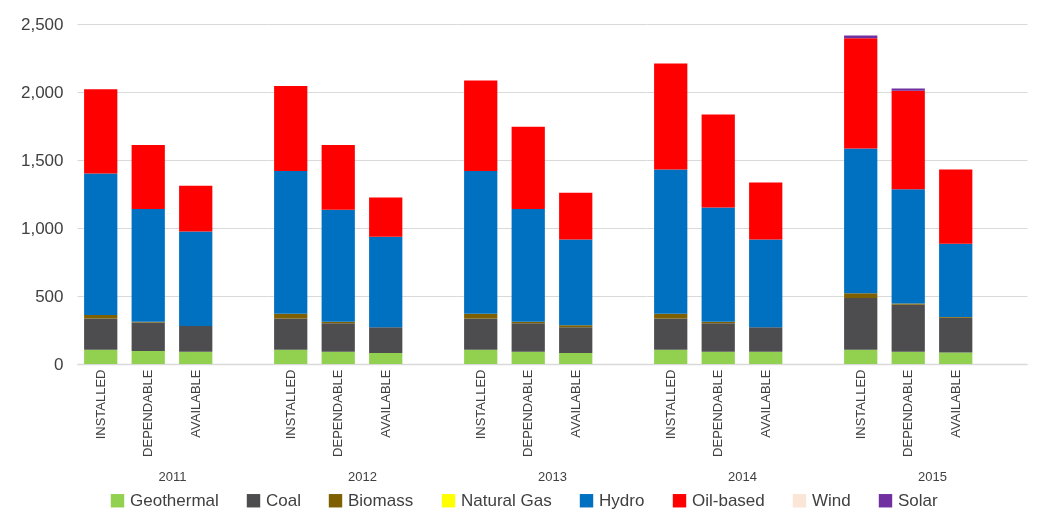 Image resolution: width=1045 pixels, height=527 pixels. I want to click on legend-label: Oil-based, so click(728, 500).